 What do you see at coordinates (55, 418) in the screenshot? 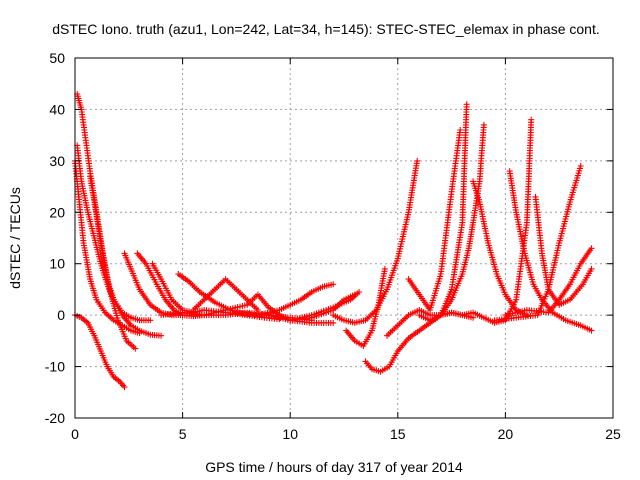
I see `y-tick-label: -20` at bounding box center [55, 418].